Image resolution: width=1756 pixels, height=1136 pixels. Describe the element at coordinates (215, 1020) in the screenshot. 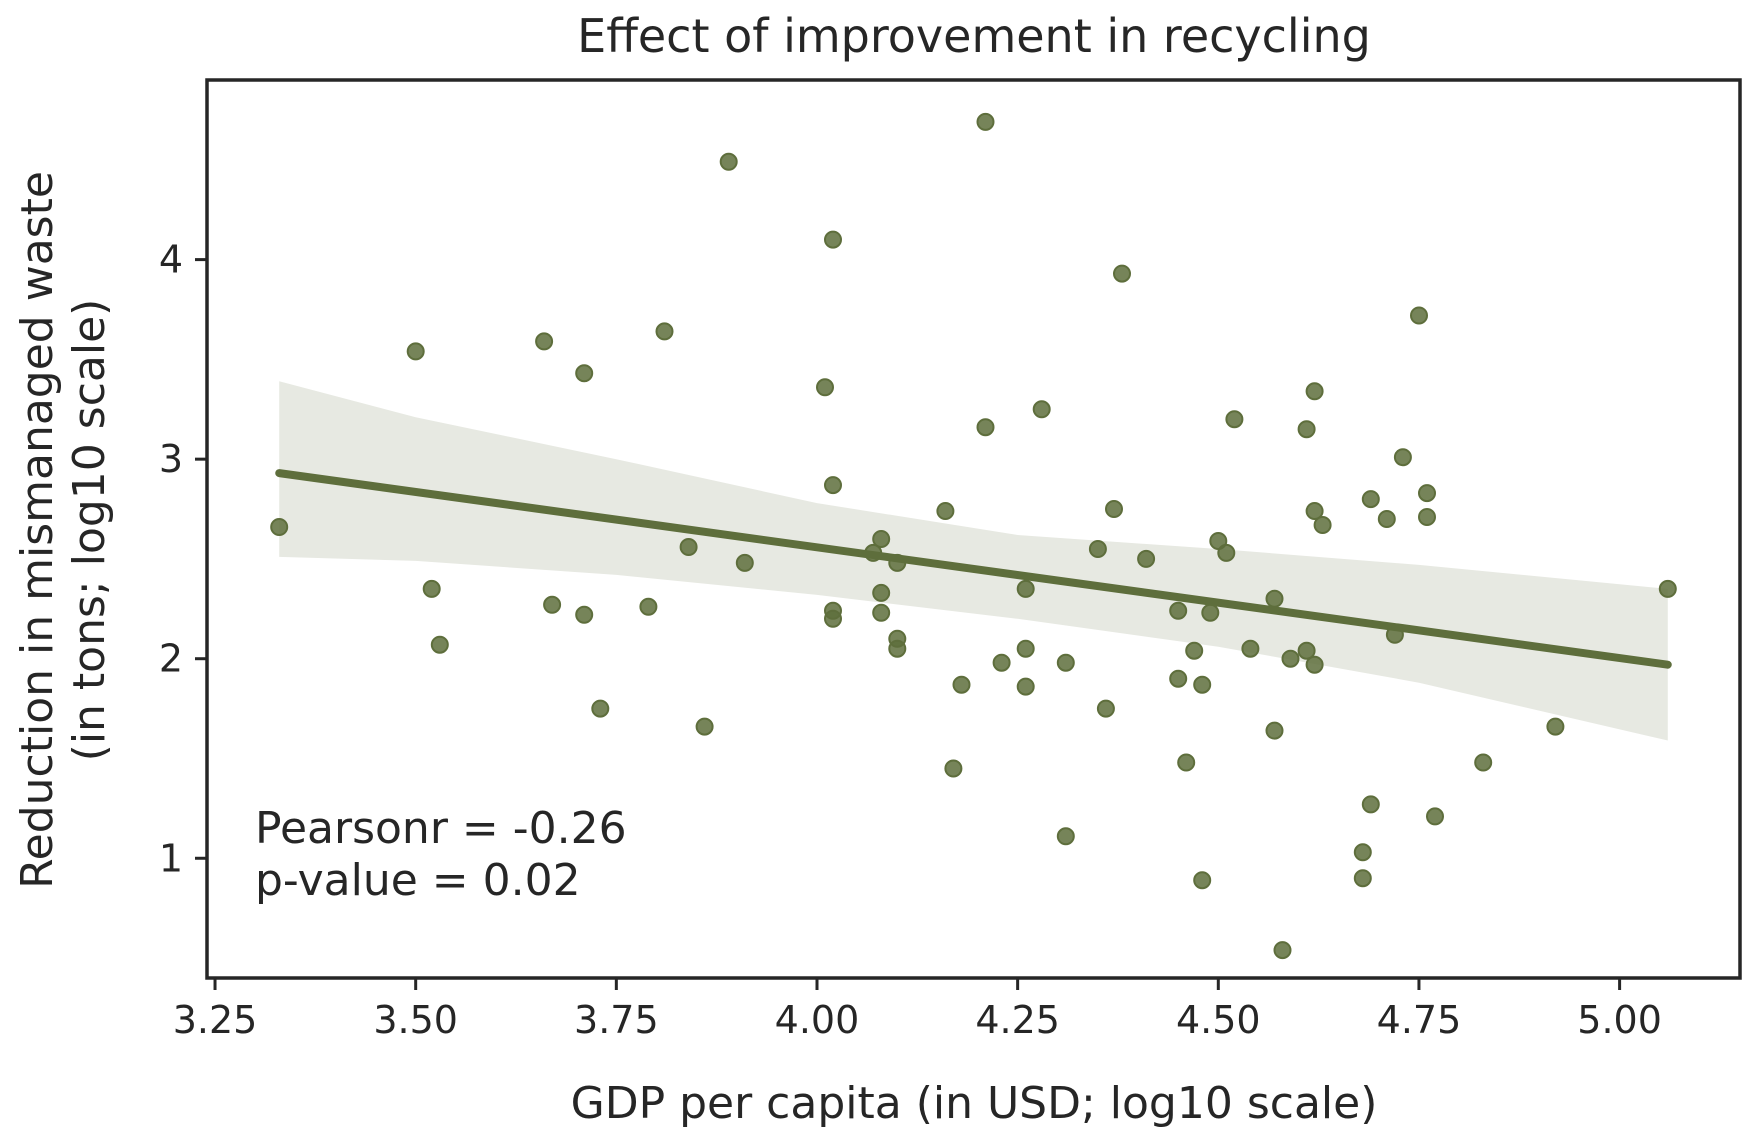

I see `x-tick-label: 3.25` at that location.